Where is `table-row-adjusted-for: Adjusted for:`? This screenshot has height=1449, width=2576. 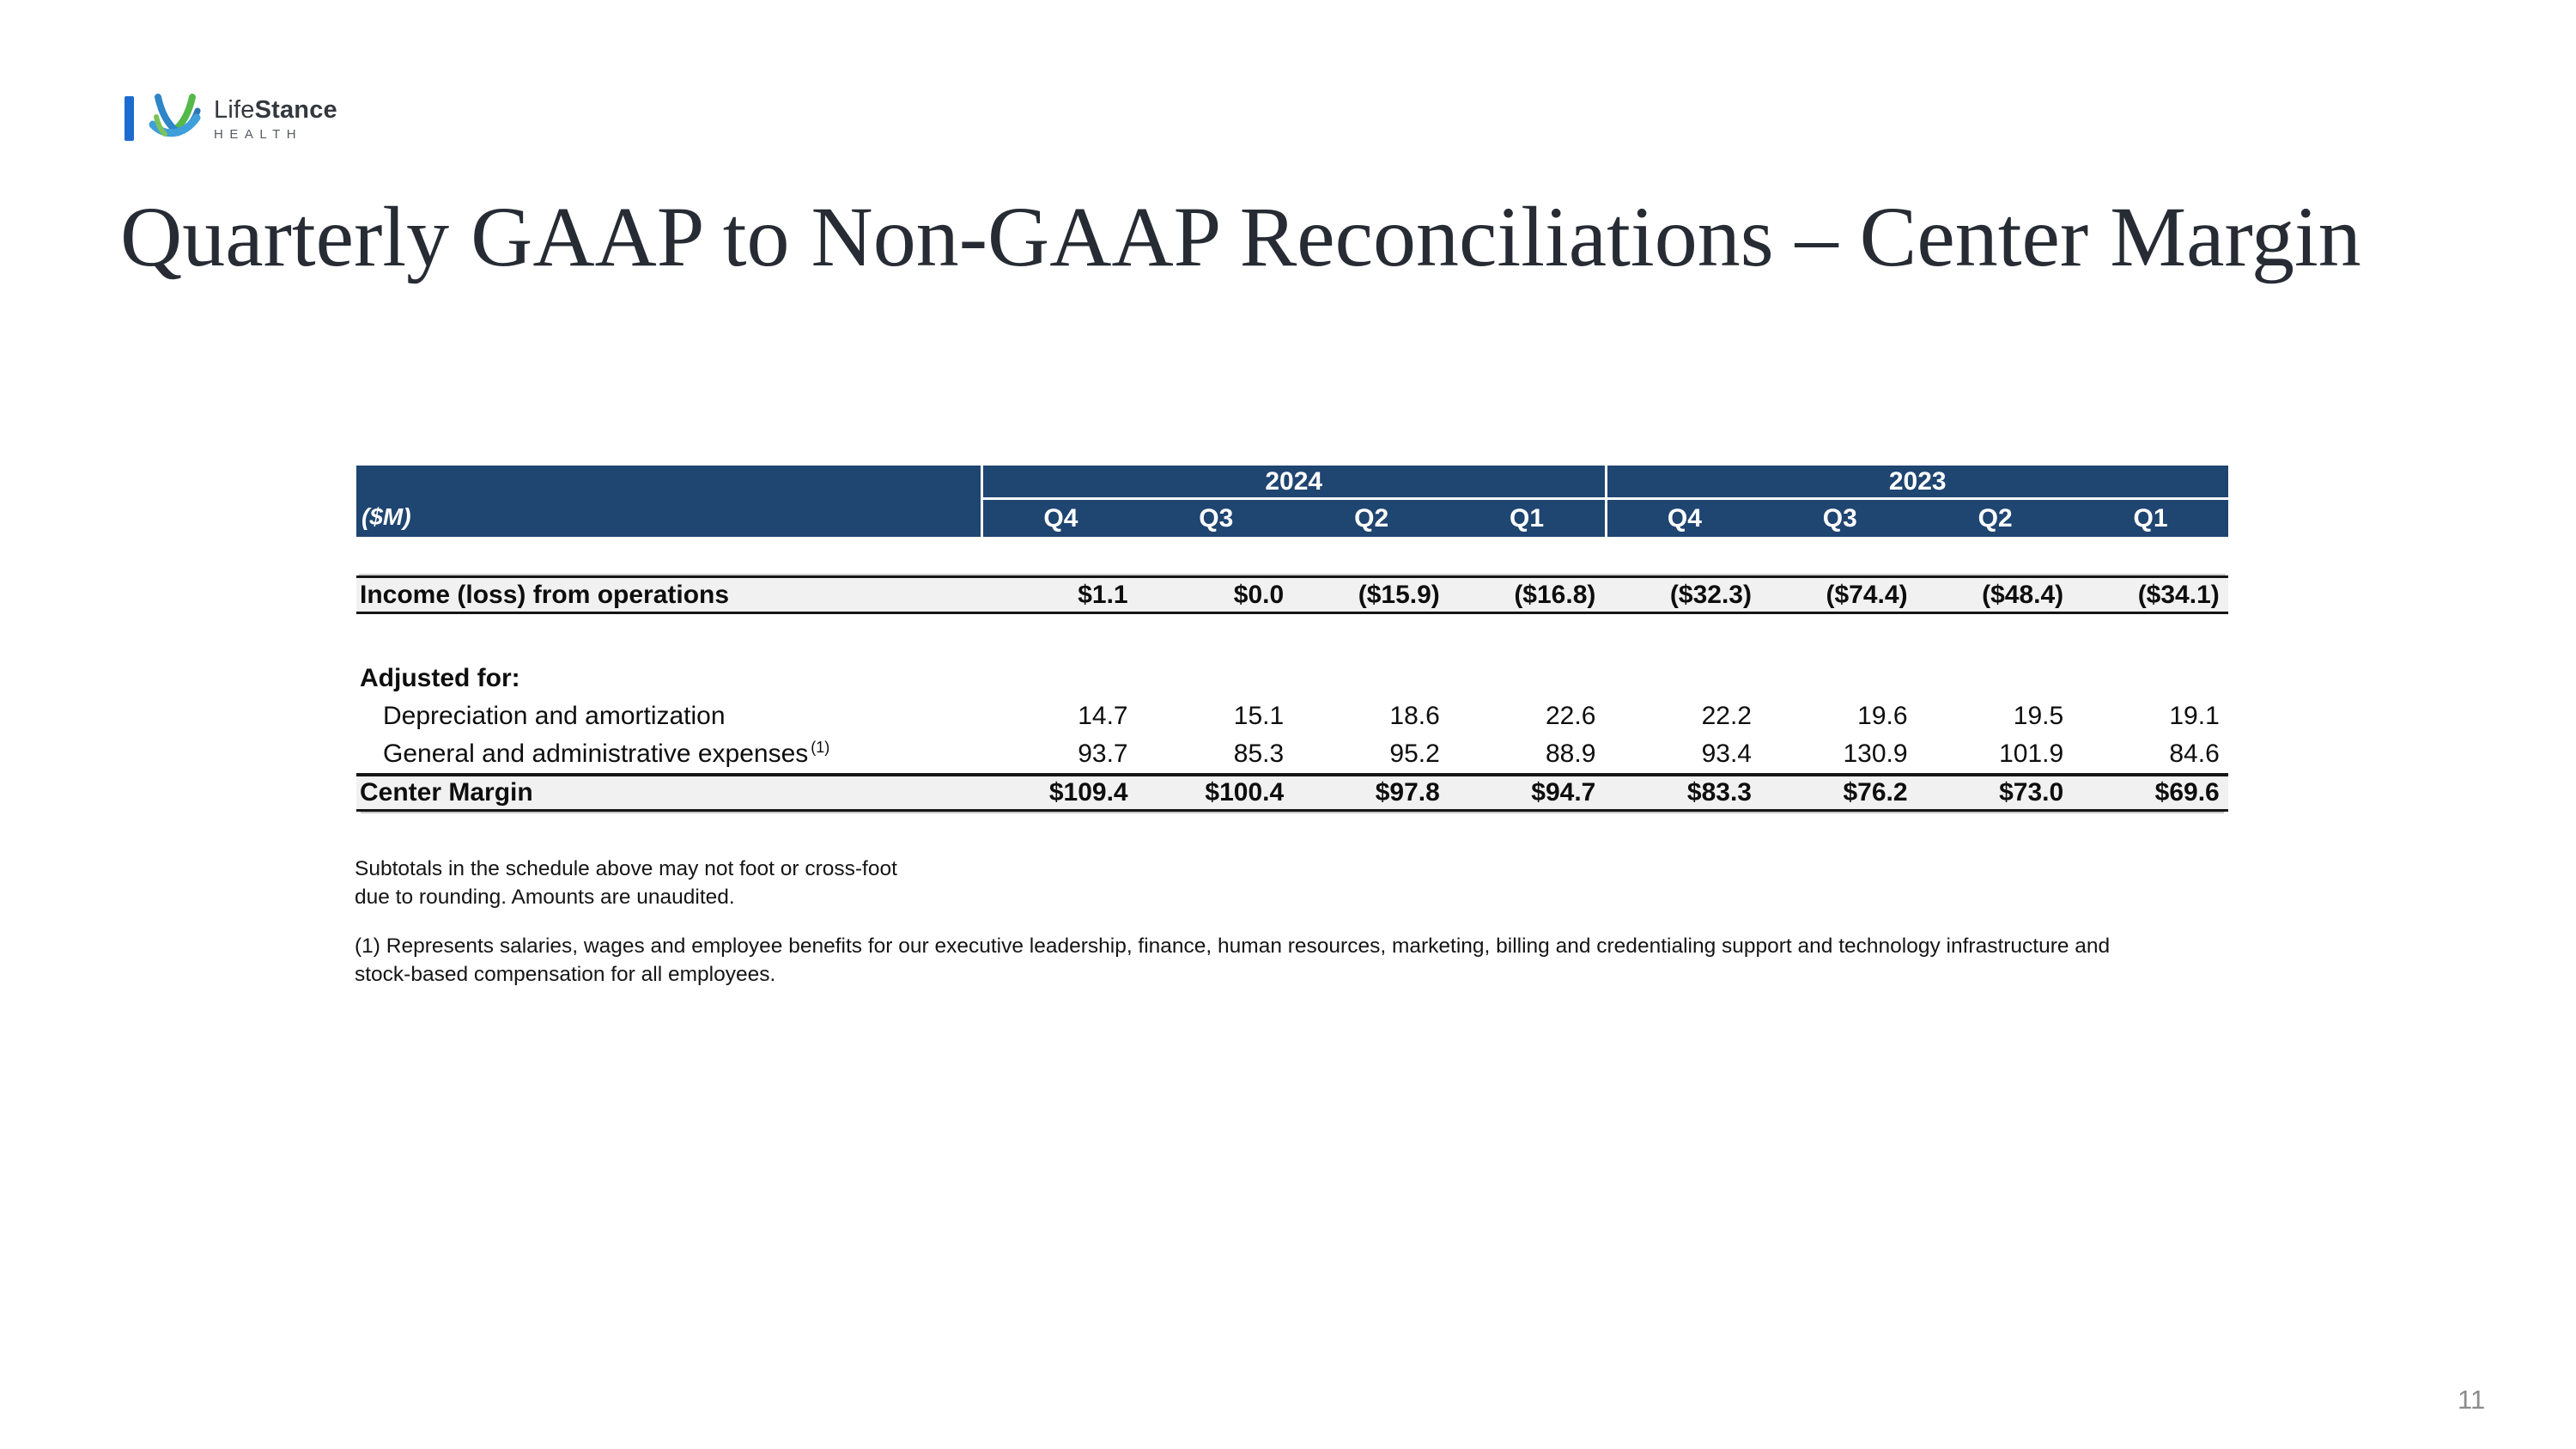
table-row-adjusted-for: Adjusted for: is located at coordinates (1292, 678).